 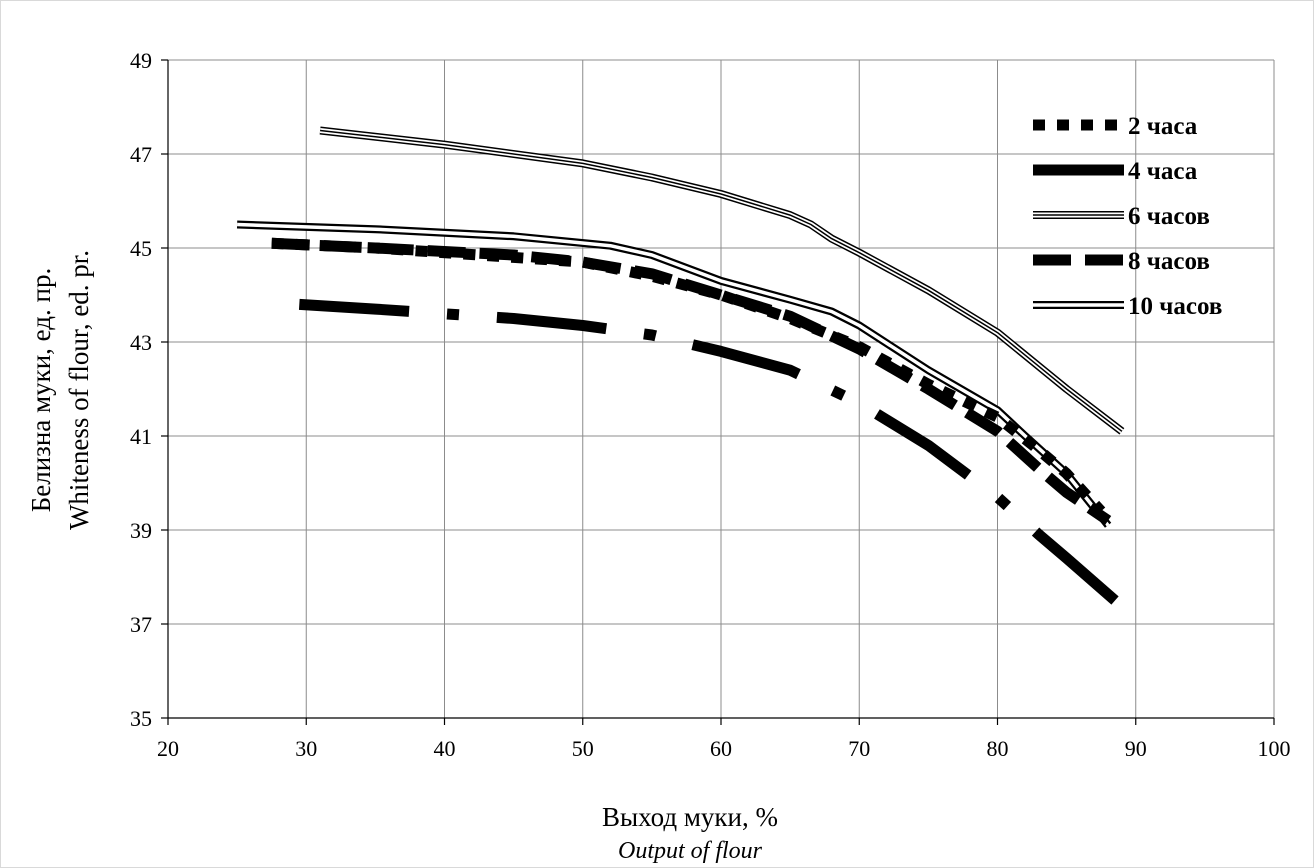 What do you see at coordinates (1175, 306) in the screenshot?
I see `legend-label: 10 часов` at bounding box center [1175, 306].